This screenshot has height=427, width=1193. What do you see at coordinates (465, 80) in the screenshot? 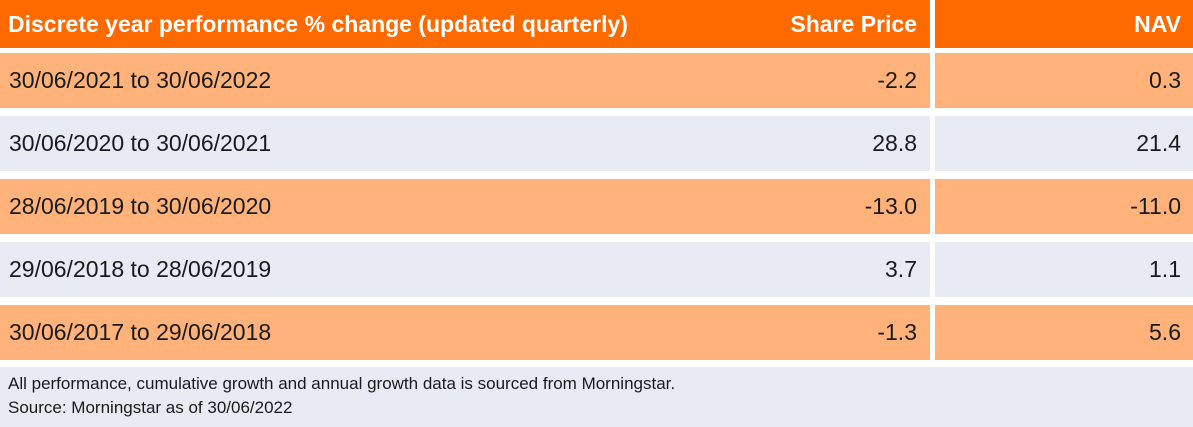
I see `table-row: 30/06/2021 to 30/06/2022 -2.2` at bounding box center [465, 80].